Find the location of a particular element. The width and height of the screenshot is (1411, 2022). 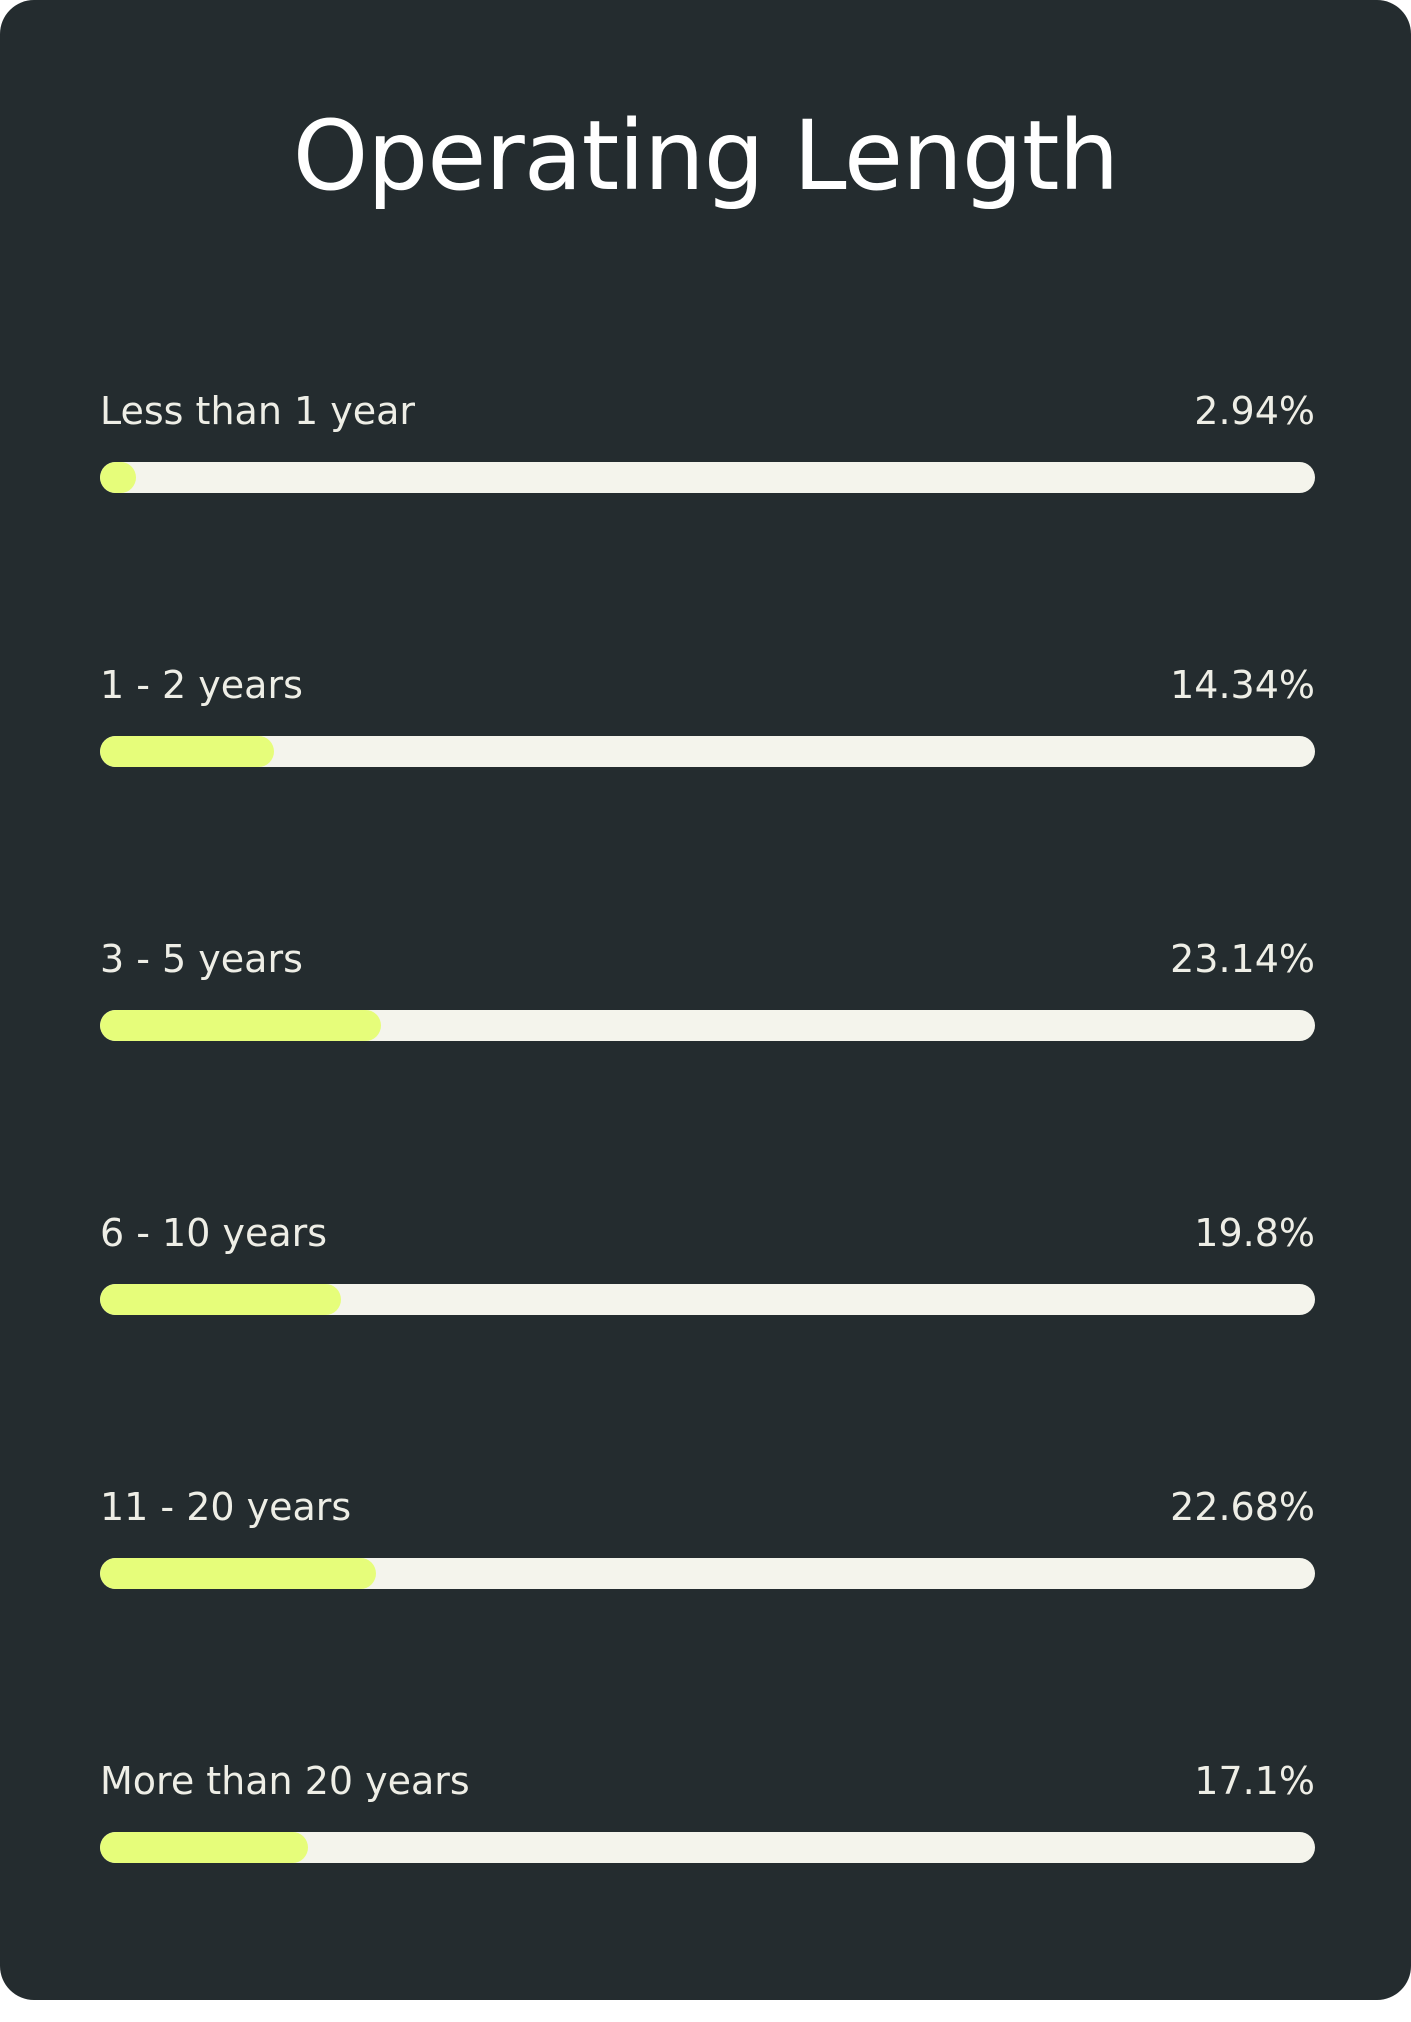

value-label: 23.14% is located at coordinates (1242, 959).